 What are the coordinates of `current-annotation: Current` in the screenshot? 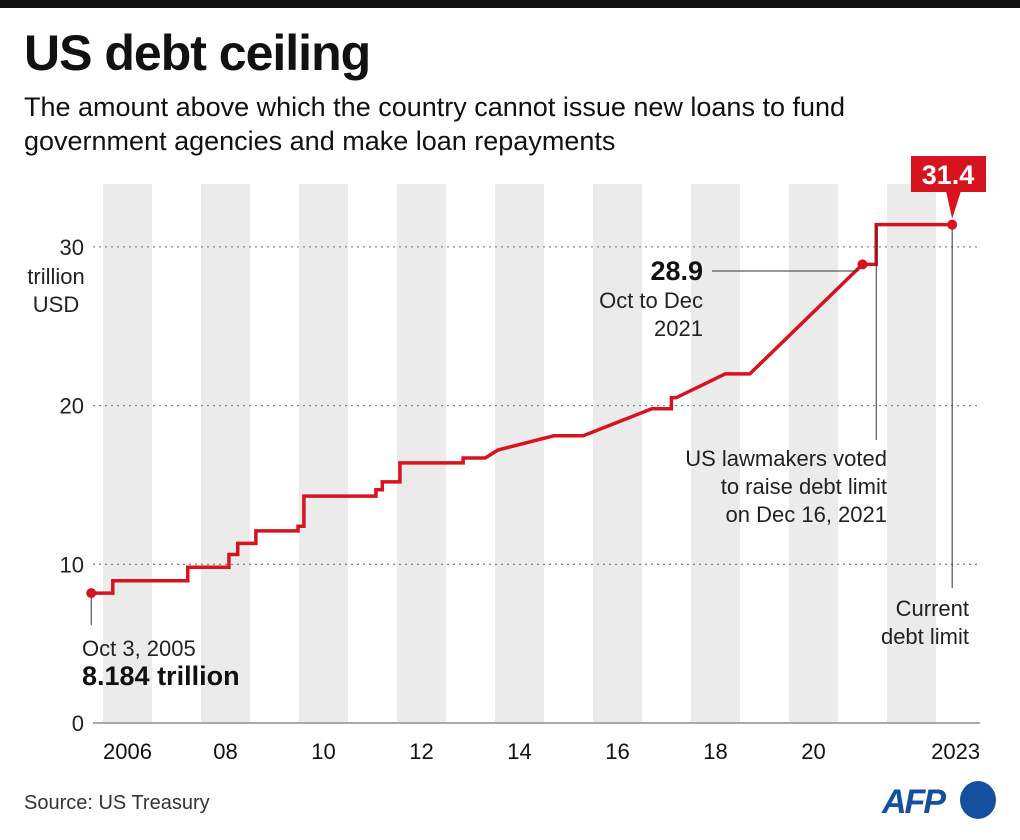 It's located at (932, 608).